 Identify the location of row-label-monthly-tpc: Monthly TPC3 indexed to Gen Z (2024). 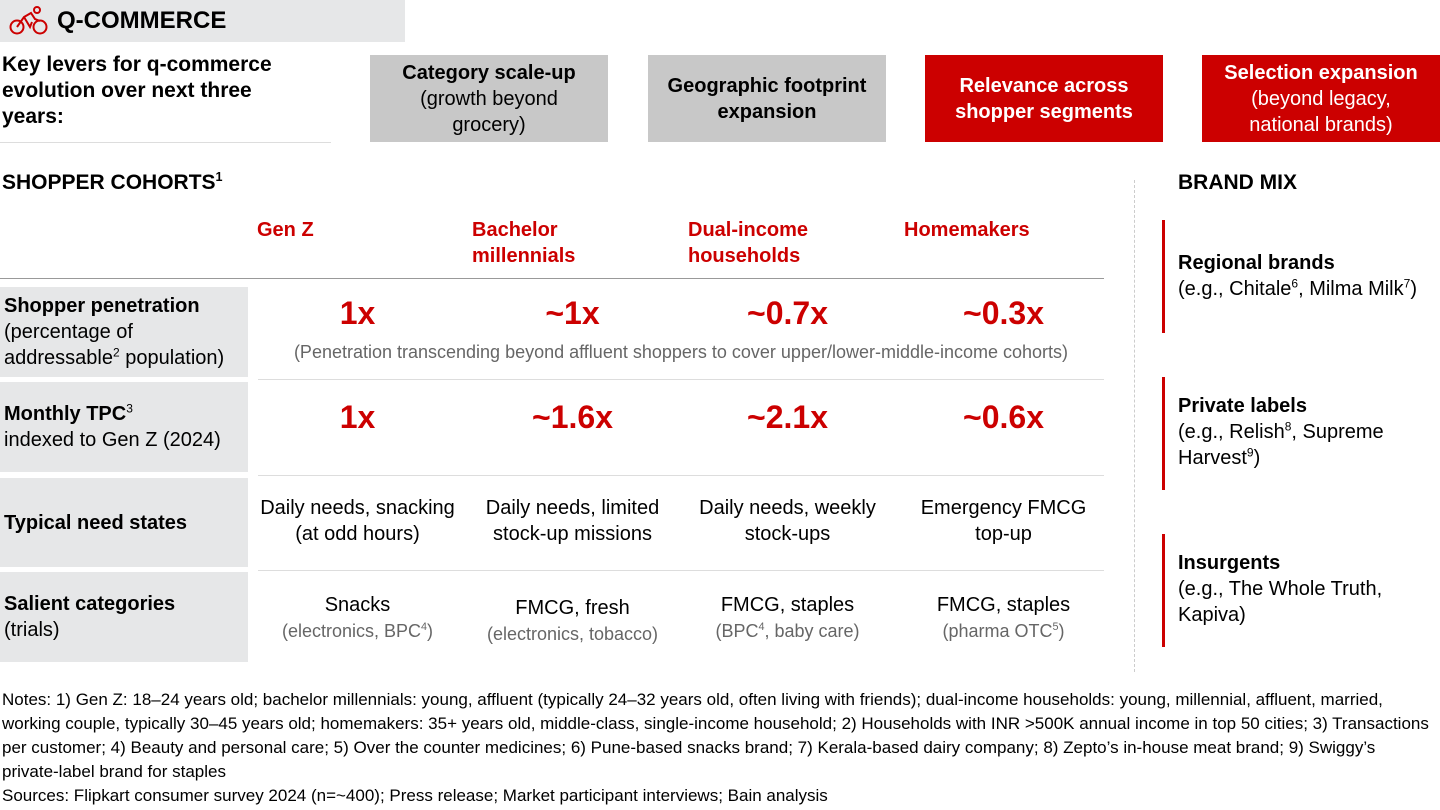
(124, 427).